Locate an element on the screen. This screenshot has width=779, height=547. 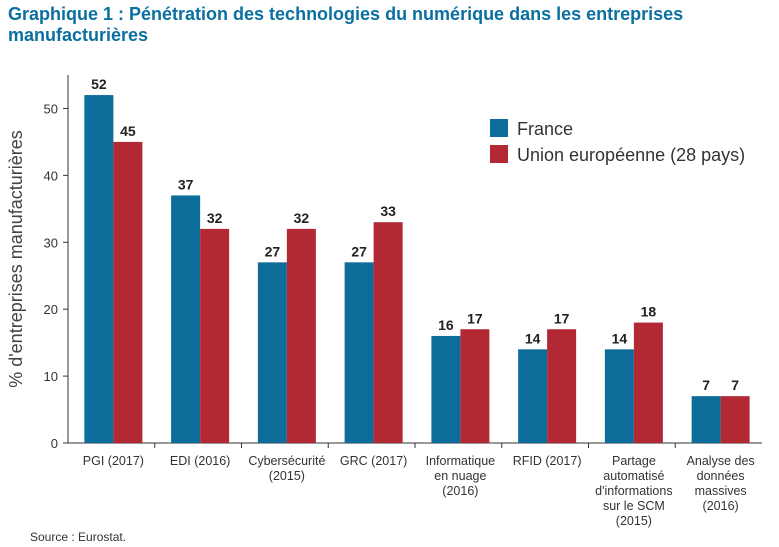
bar-value-label: 52 is located at coordinates (99, 84).